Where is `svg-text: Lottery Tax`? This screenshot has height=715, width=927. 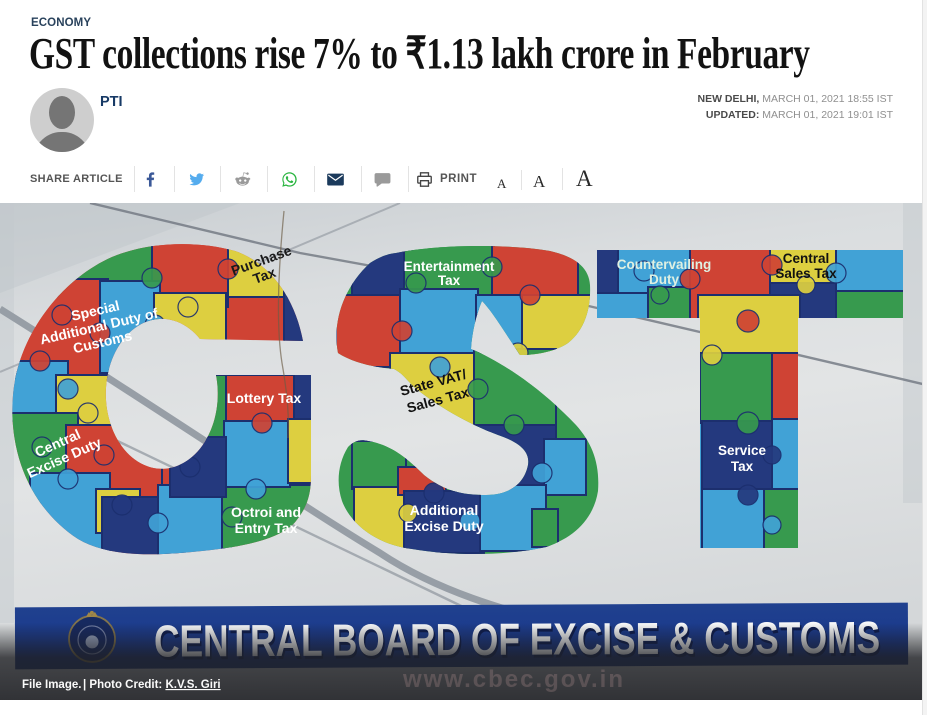
svg-text: Lottery Tax is located at coordinates (264, 398).